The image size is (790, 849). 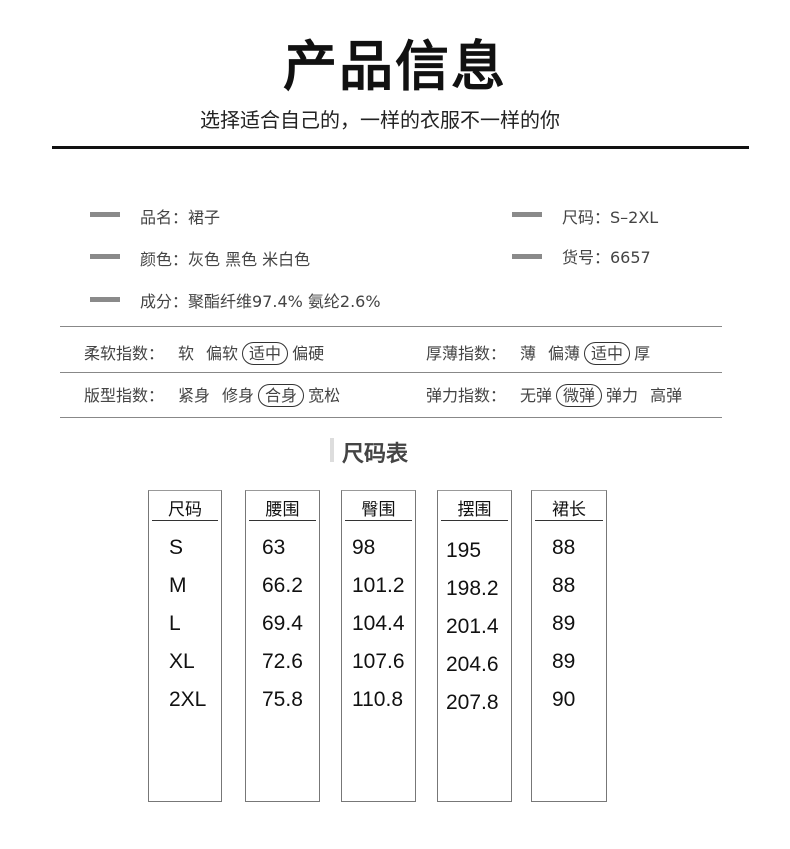 I want to click on section-marker, so click(x=332, y=450).